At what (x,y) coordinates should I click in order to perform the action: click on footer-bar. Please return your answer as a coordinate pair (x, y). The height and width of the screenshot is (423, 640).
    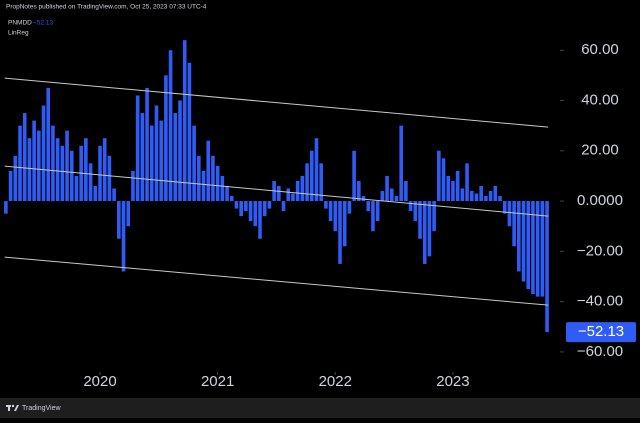
    Looking at the image, I should click on (320, 408).